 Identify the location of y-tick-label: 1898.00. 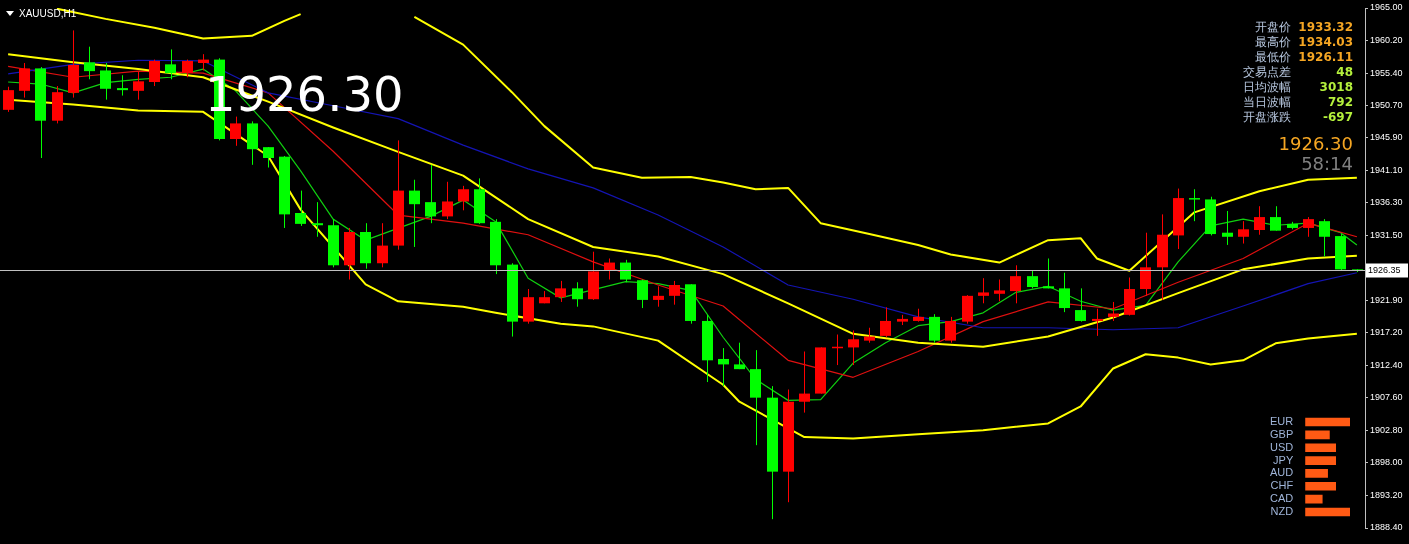
(1386, 462).